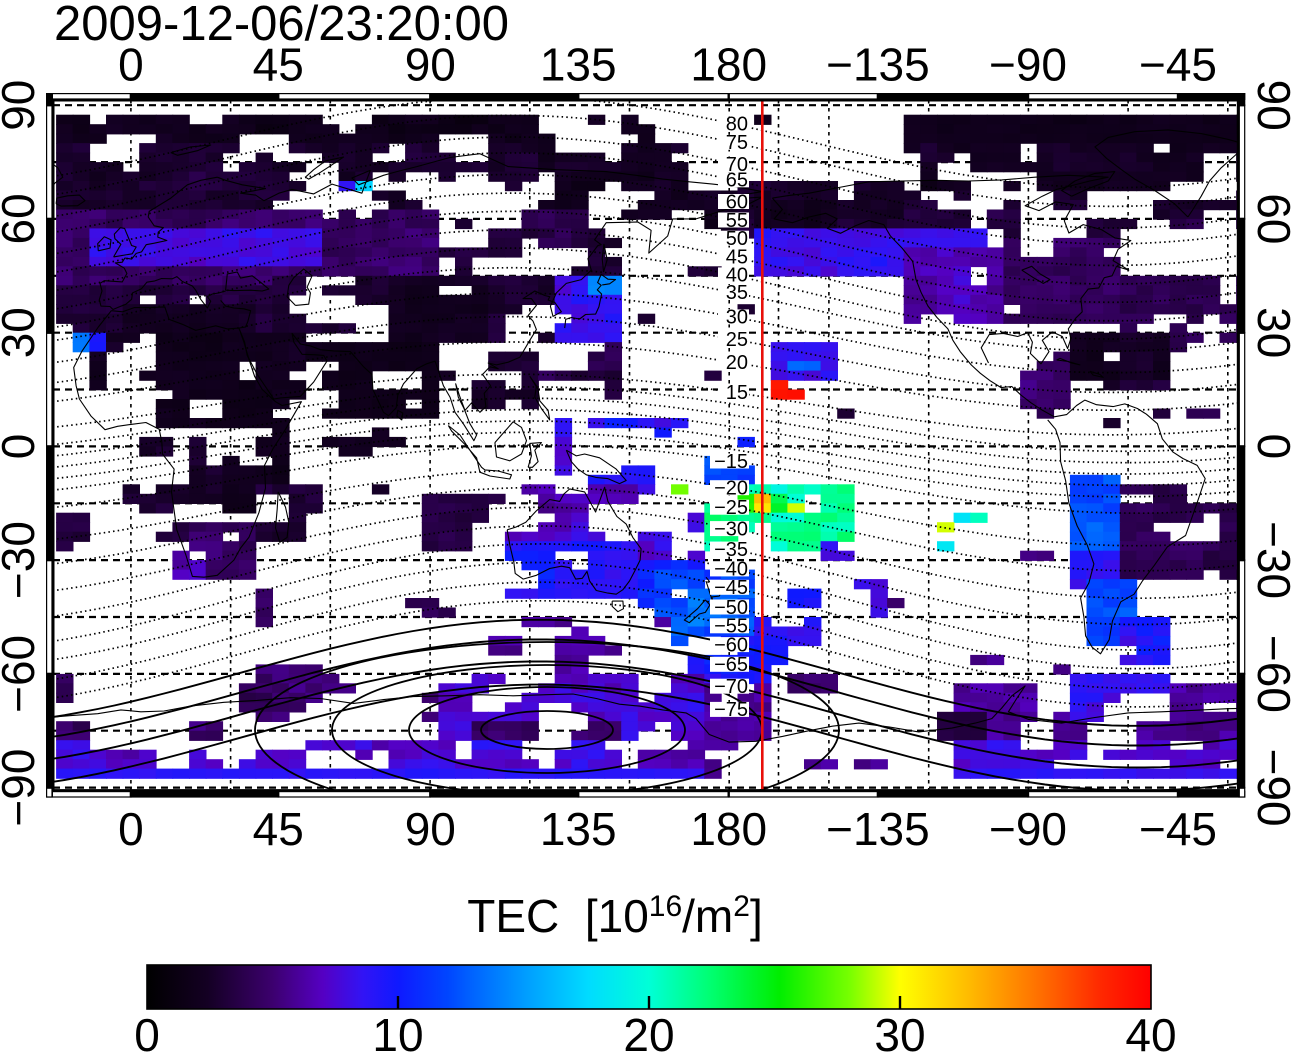  I want to click on svg-text: 10, so click(397, 1033).